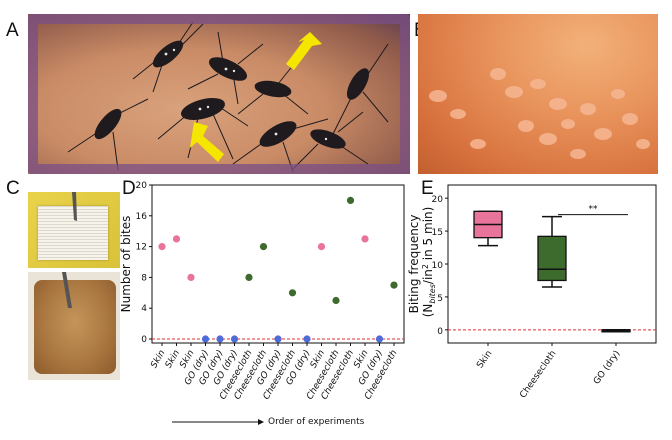 The width and height of the screenshot is (672, 440). I want to click on e-y-tick-label: 10, so click(438, 266).